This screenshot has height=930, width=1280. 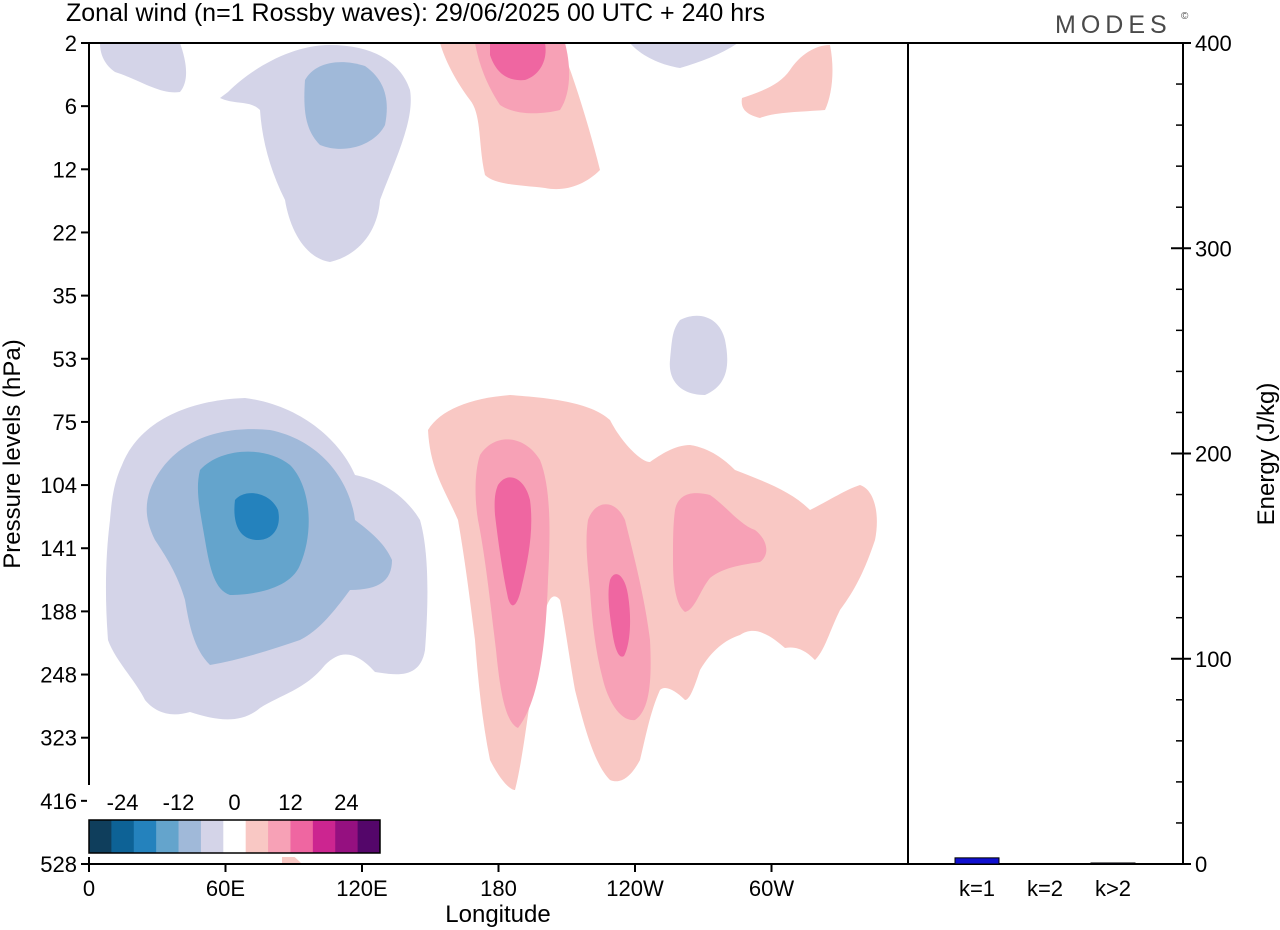 I want to click on y-tick-label: 416, so click(x=58, y=801).